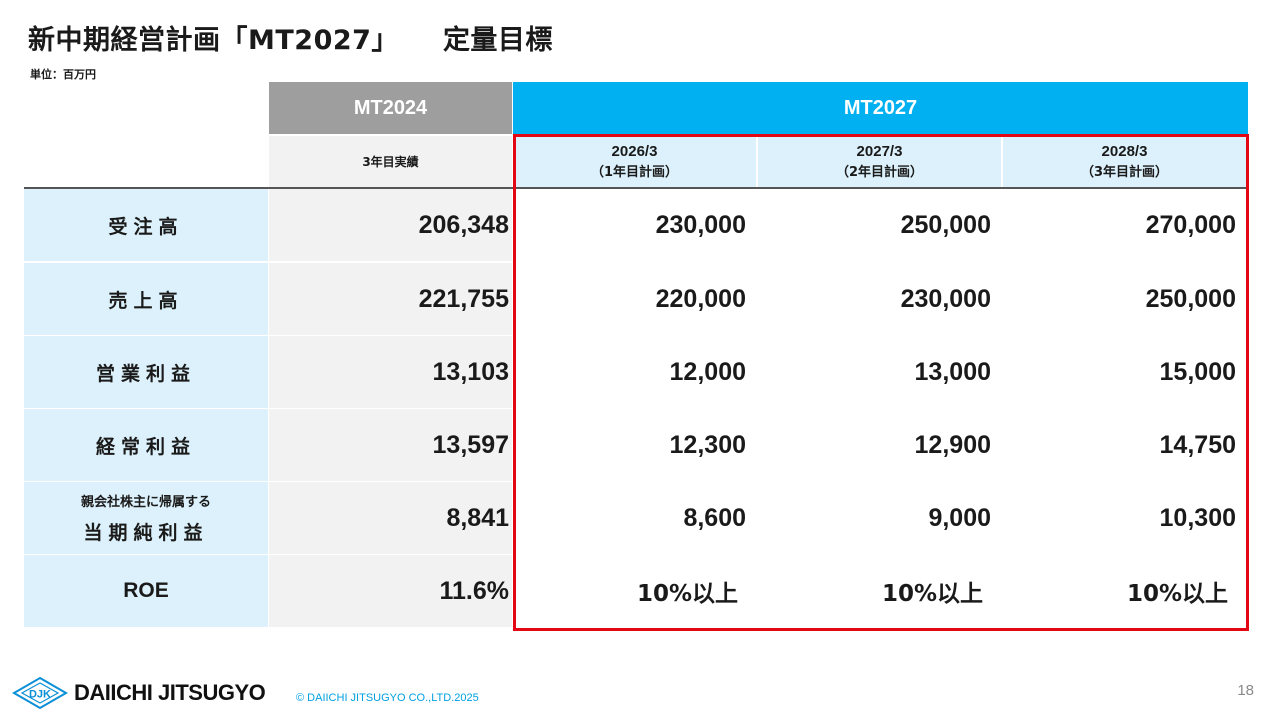  I want to click on cell-roe-plan-2: 10%以上, so click(879, 591).